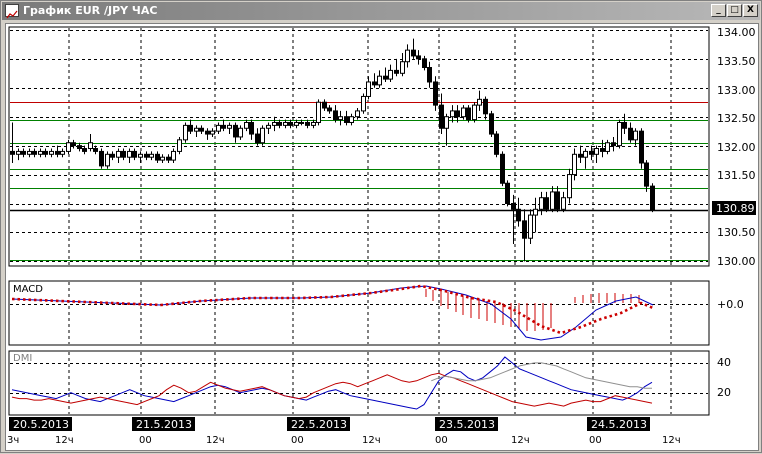  What do you see at coordinates (734, 10) in the screenshot?
I see `maximize-button: □` at bounding box center [734, 10].